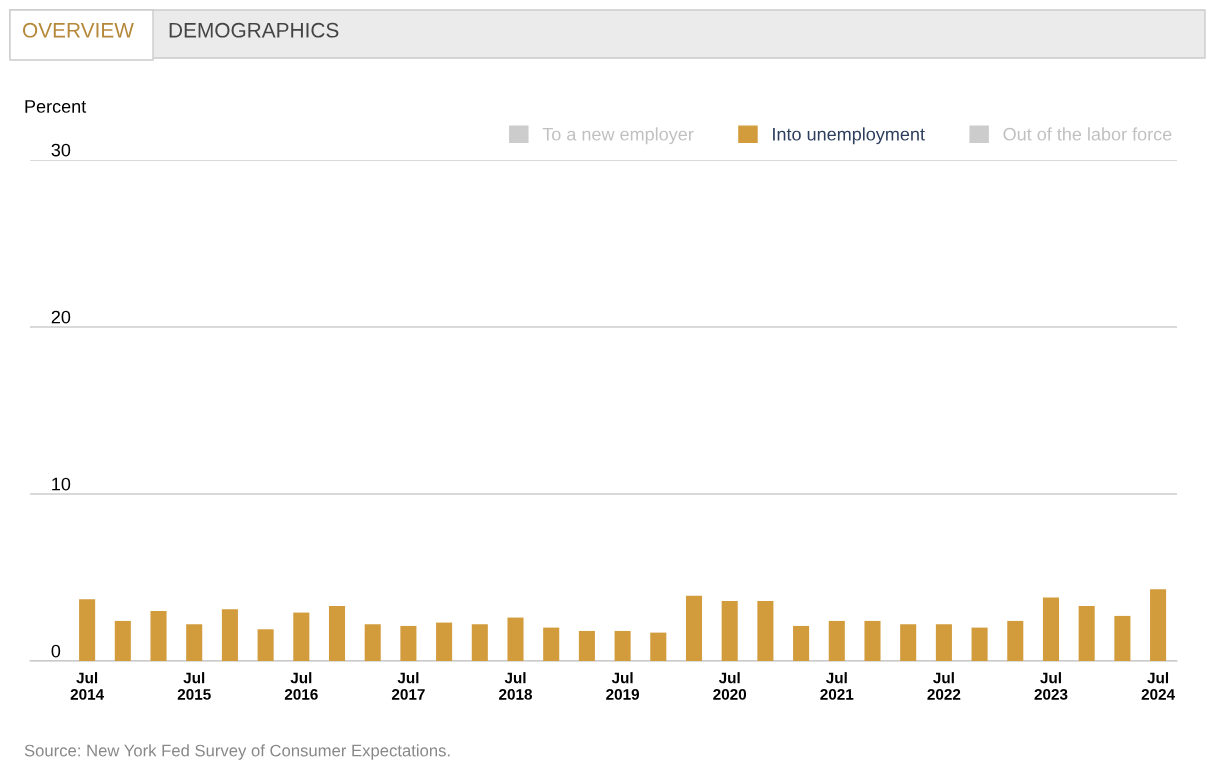 The image size is (1207, 763). What do you see at coordinates (1087, 134) in the screenshot?
I see `legend-label: Out of the labor force` at bounding box center [1087, 134].